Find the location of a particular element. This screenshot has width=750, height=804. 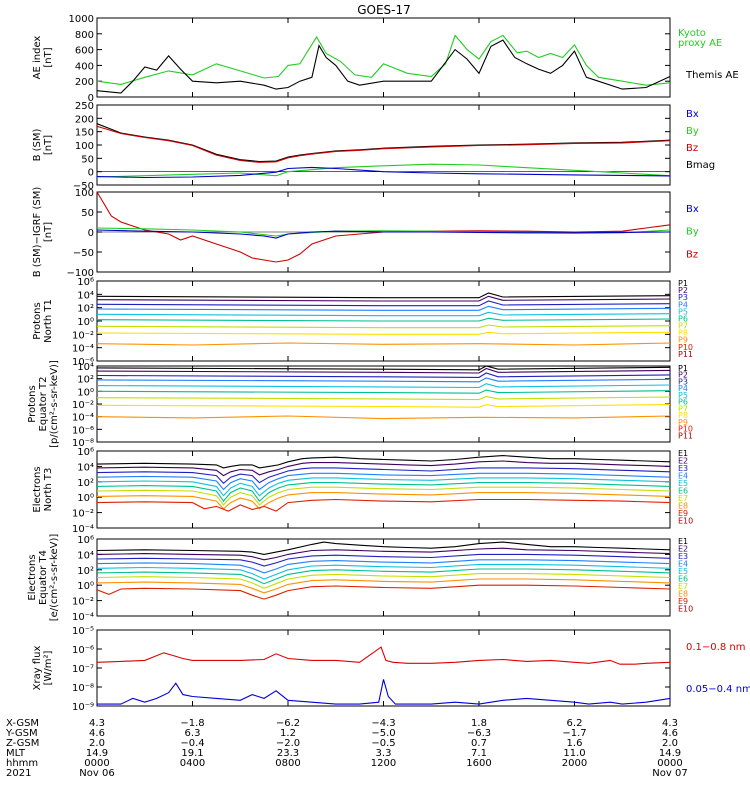

y-axis-label: Xray flux is located at coordinates (37, 668).